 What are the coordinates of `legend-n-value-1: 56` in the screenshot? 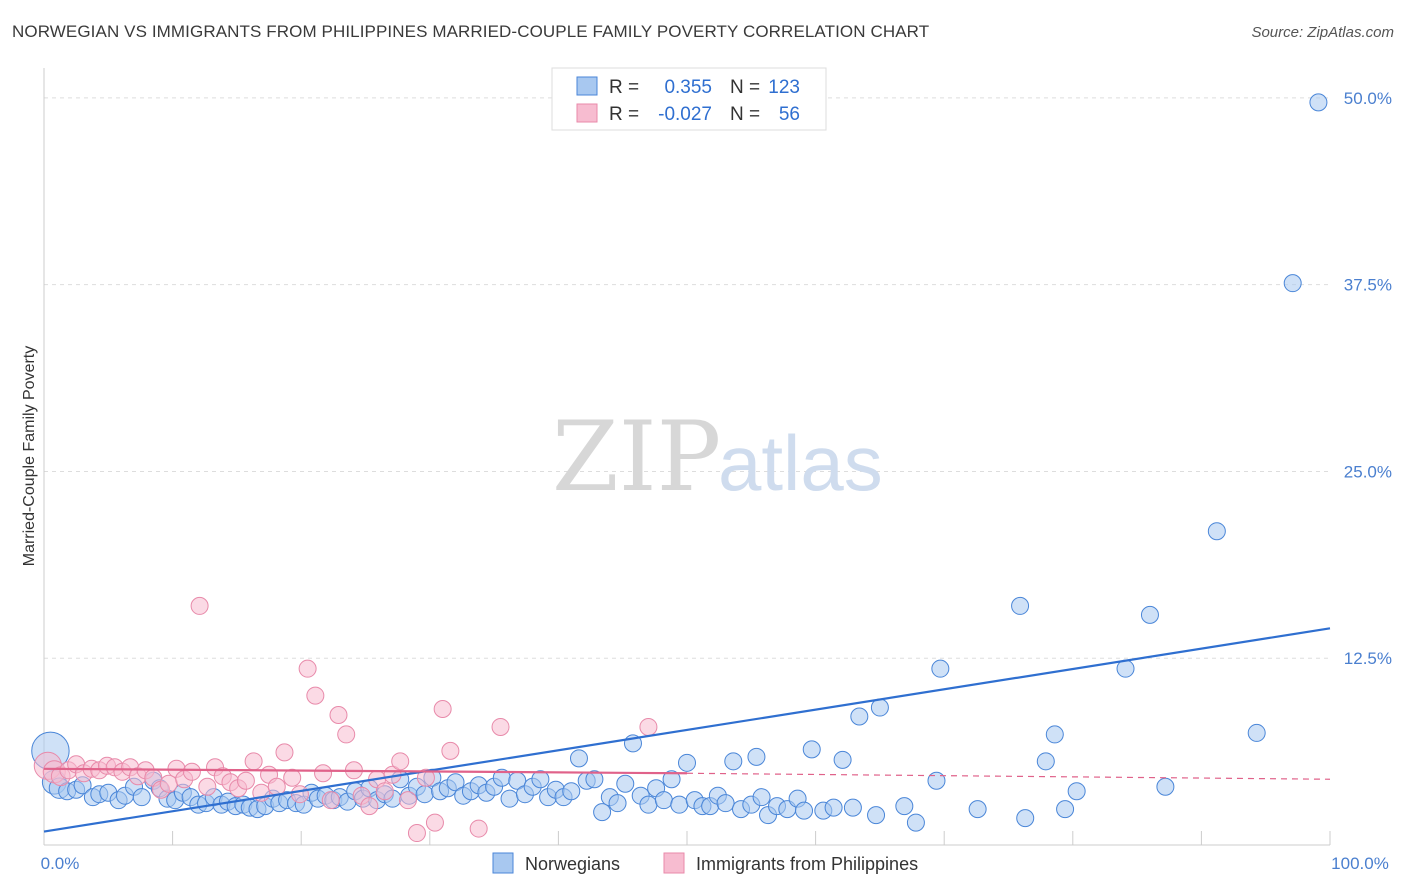 It's located at (789, 114).